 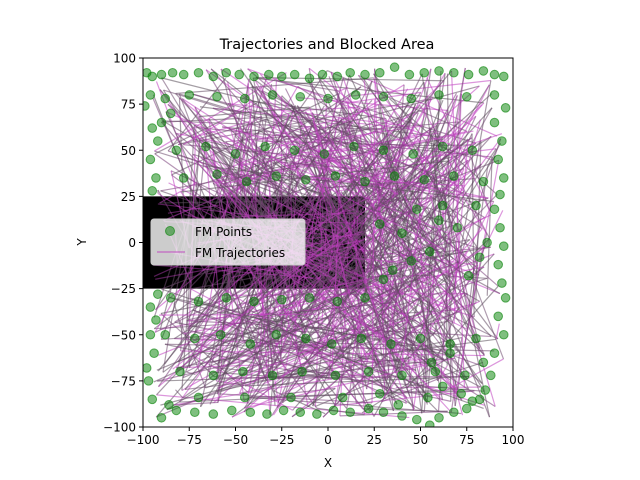 What do you see at coordinates (228, 242) in the screenshot?
I see `legend: FM Points FM Trajectories` at bounding box center [228, 242].